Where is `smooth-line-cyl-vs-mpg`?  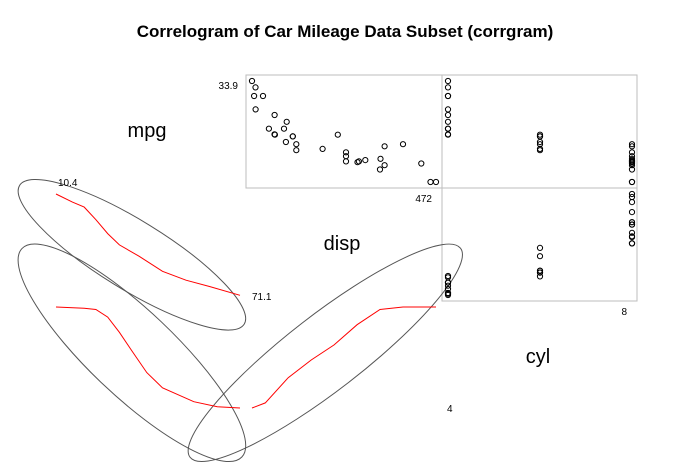
smooth-line-cyl-vs-mpg is located at coordinates (148, 357).